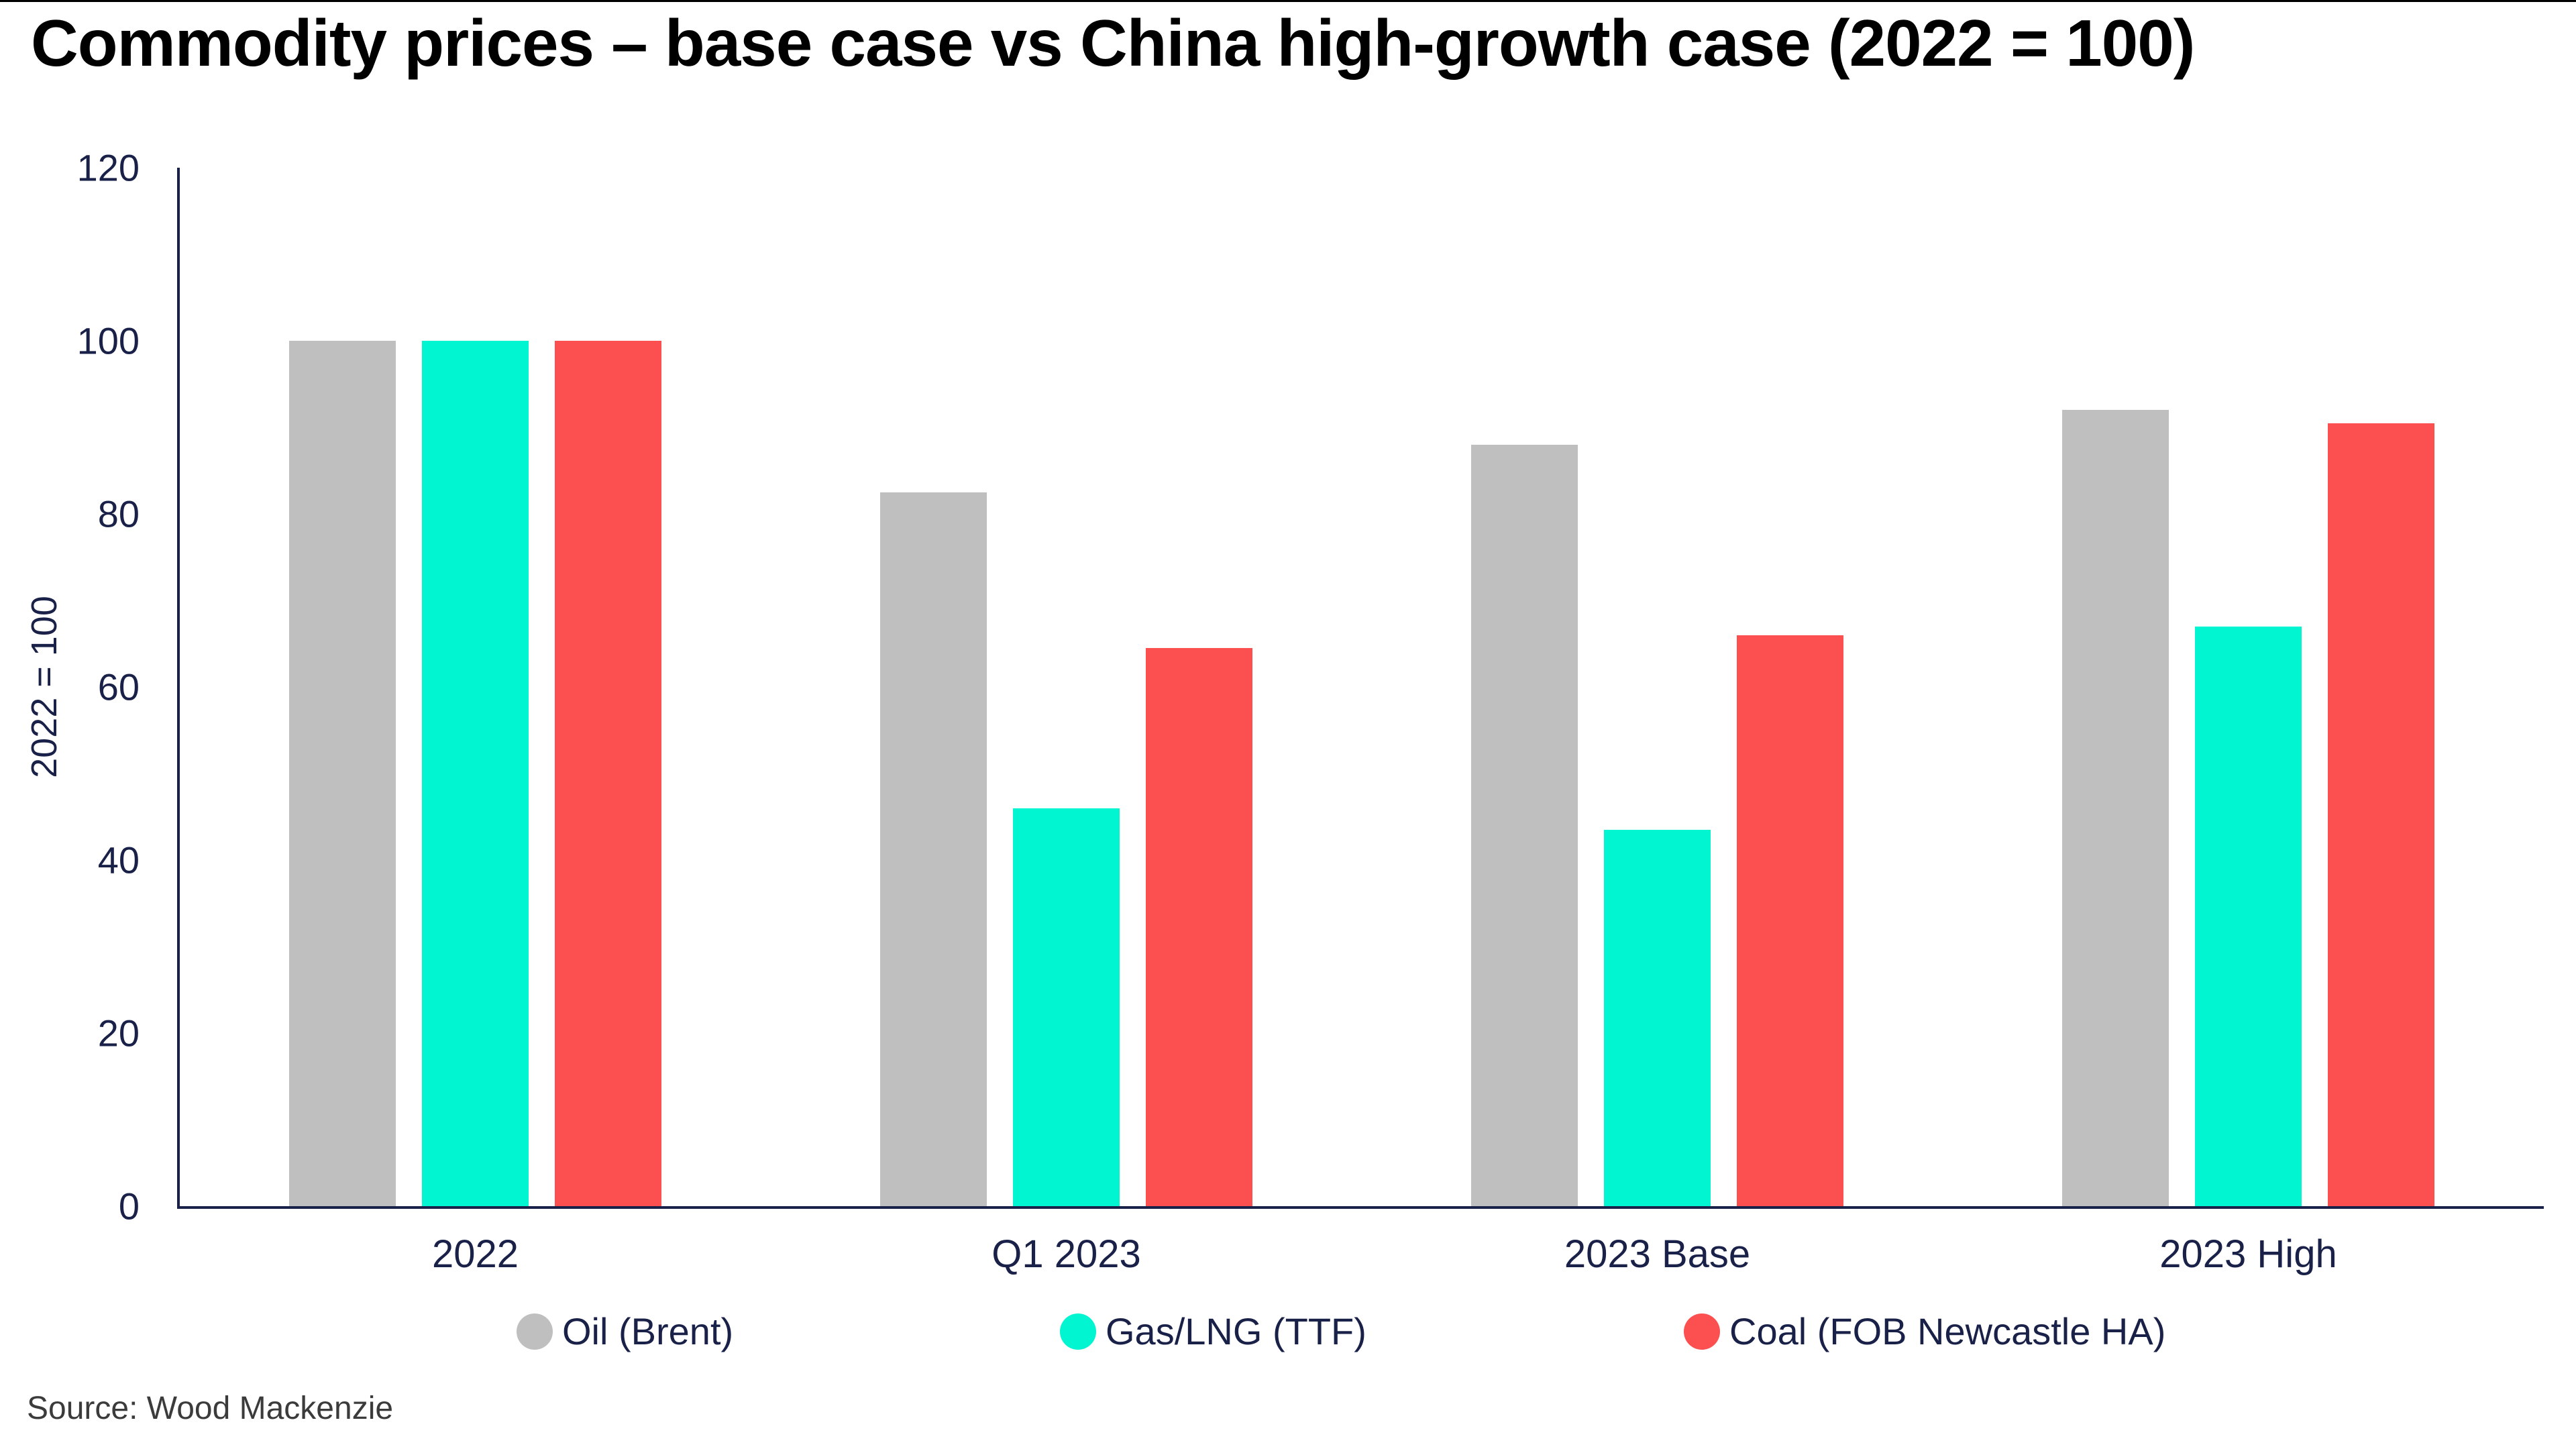 The height and width of the screenshot is (1449, 2576). I want to click on x-axis-label-2022: 2022, so click(475, 1254).